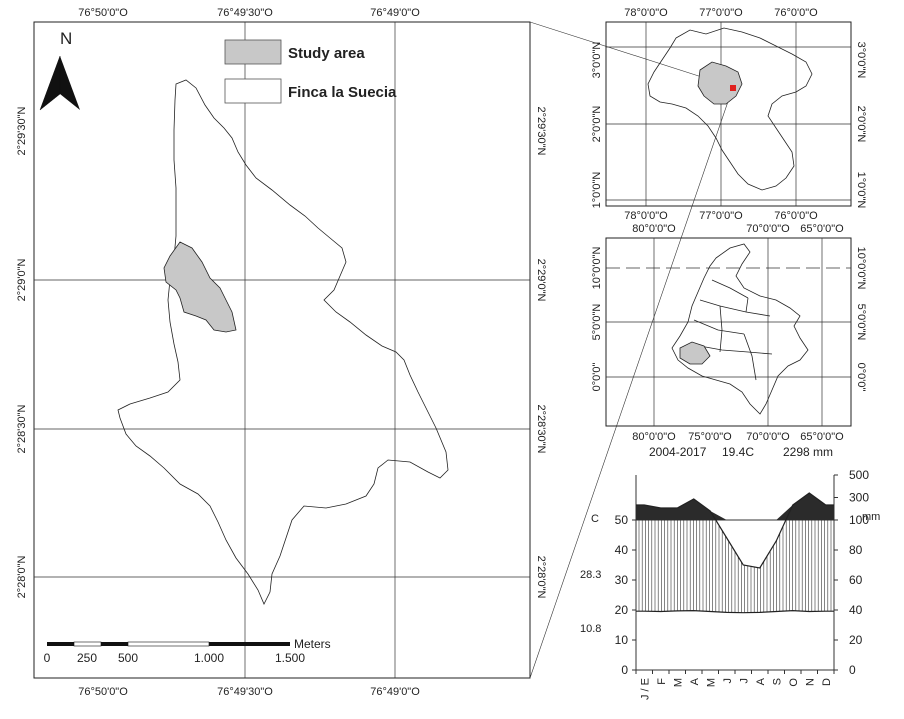 This screenshot has width=904, height=719. I want to click on climate-mean-temp: 19.4C, so click(738, 452).